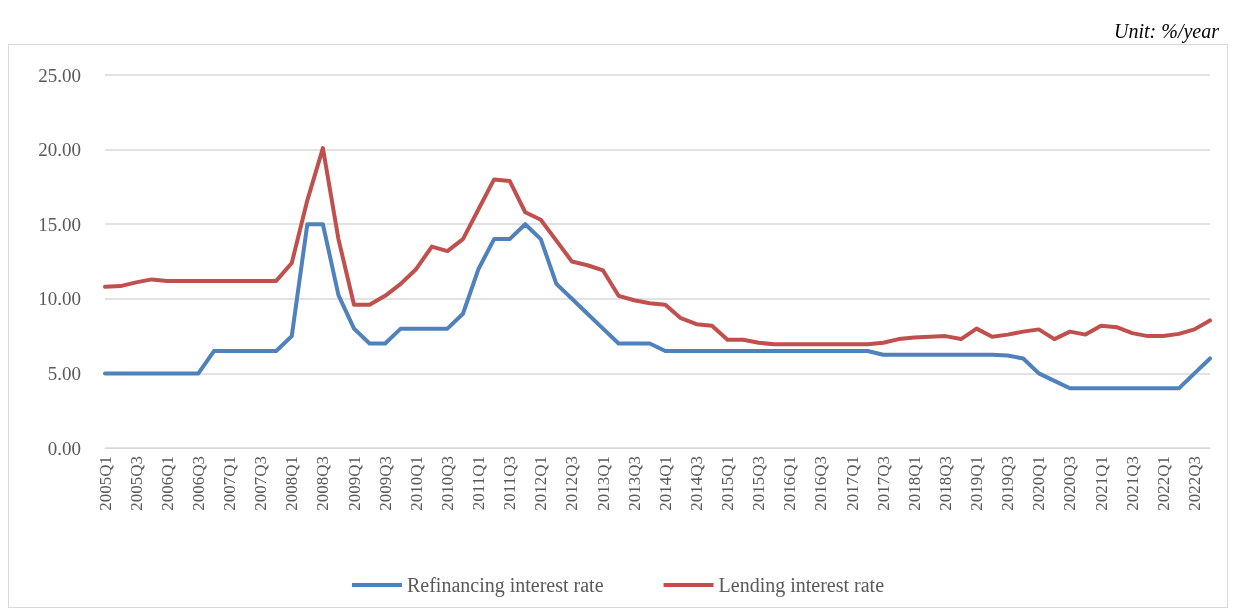 The width and height of the screenshot is (1236, 616). Describe the element at coordinates (759, 483) in the screenshot. I see `x-tick-label: 2015Q3` at that location.